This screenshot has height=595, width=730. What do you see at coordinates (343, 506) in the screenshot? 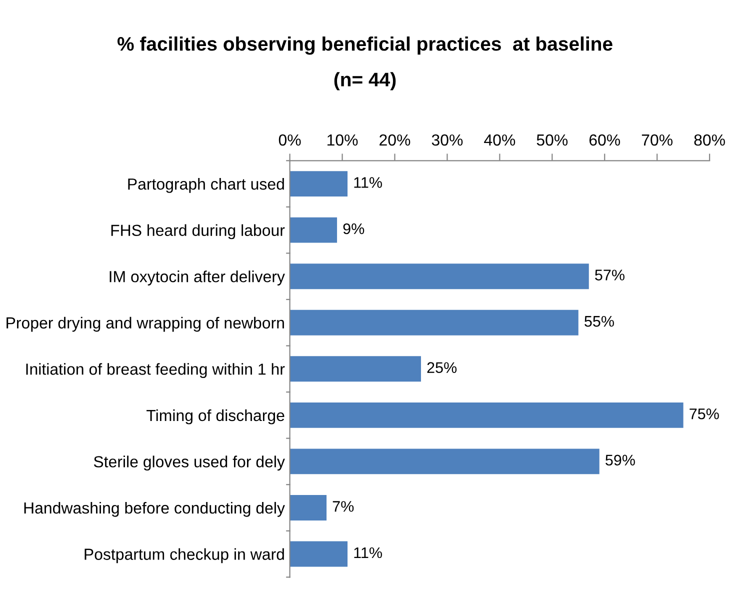
I see `data-label: 7%` at bounding box center [343, 506].